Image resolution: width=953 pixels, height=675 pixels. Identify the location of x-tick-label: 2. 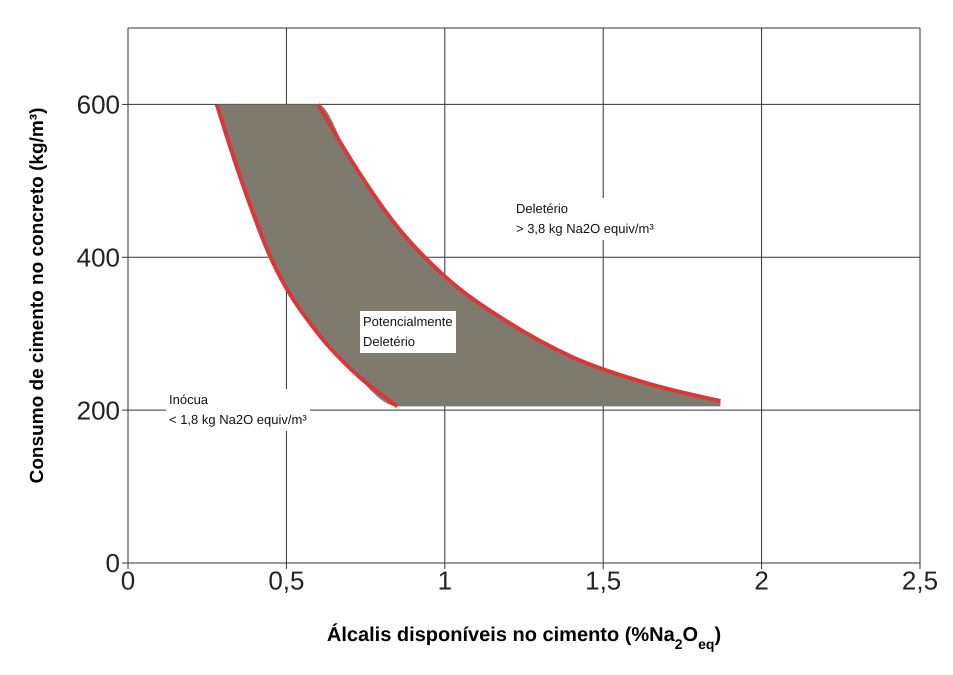
(761, 580).